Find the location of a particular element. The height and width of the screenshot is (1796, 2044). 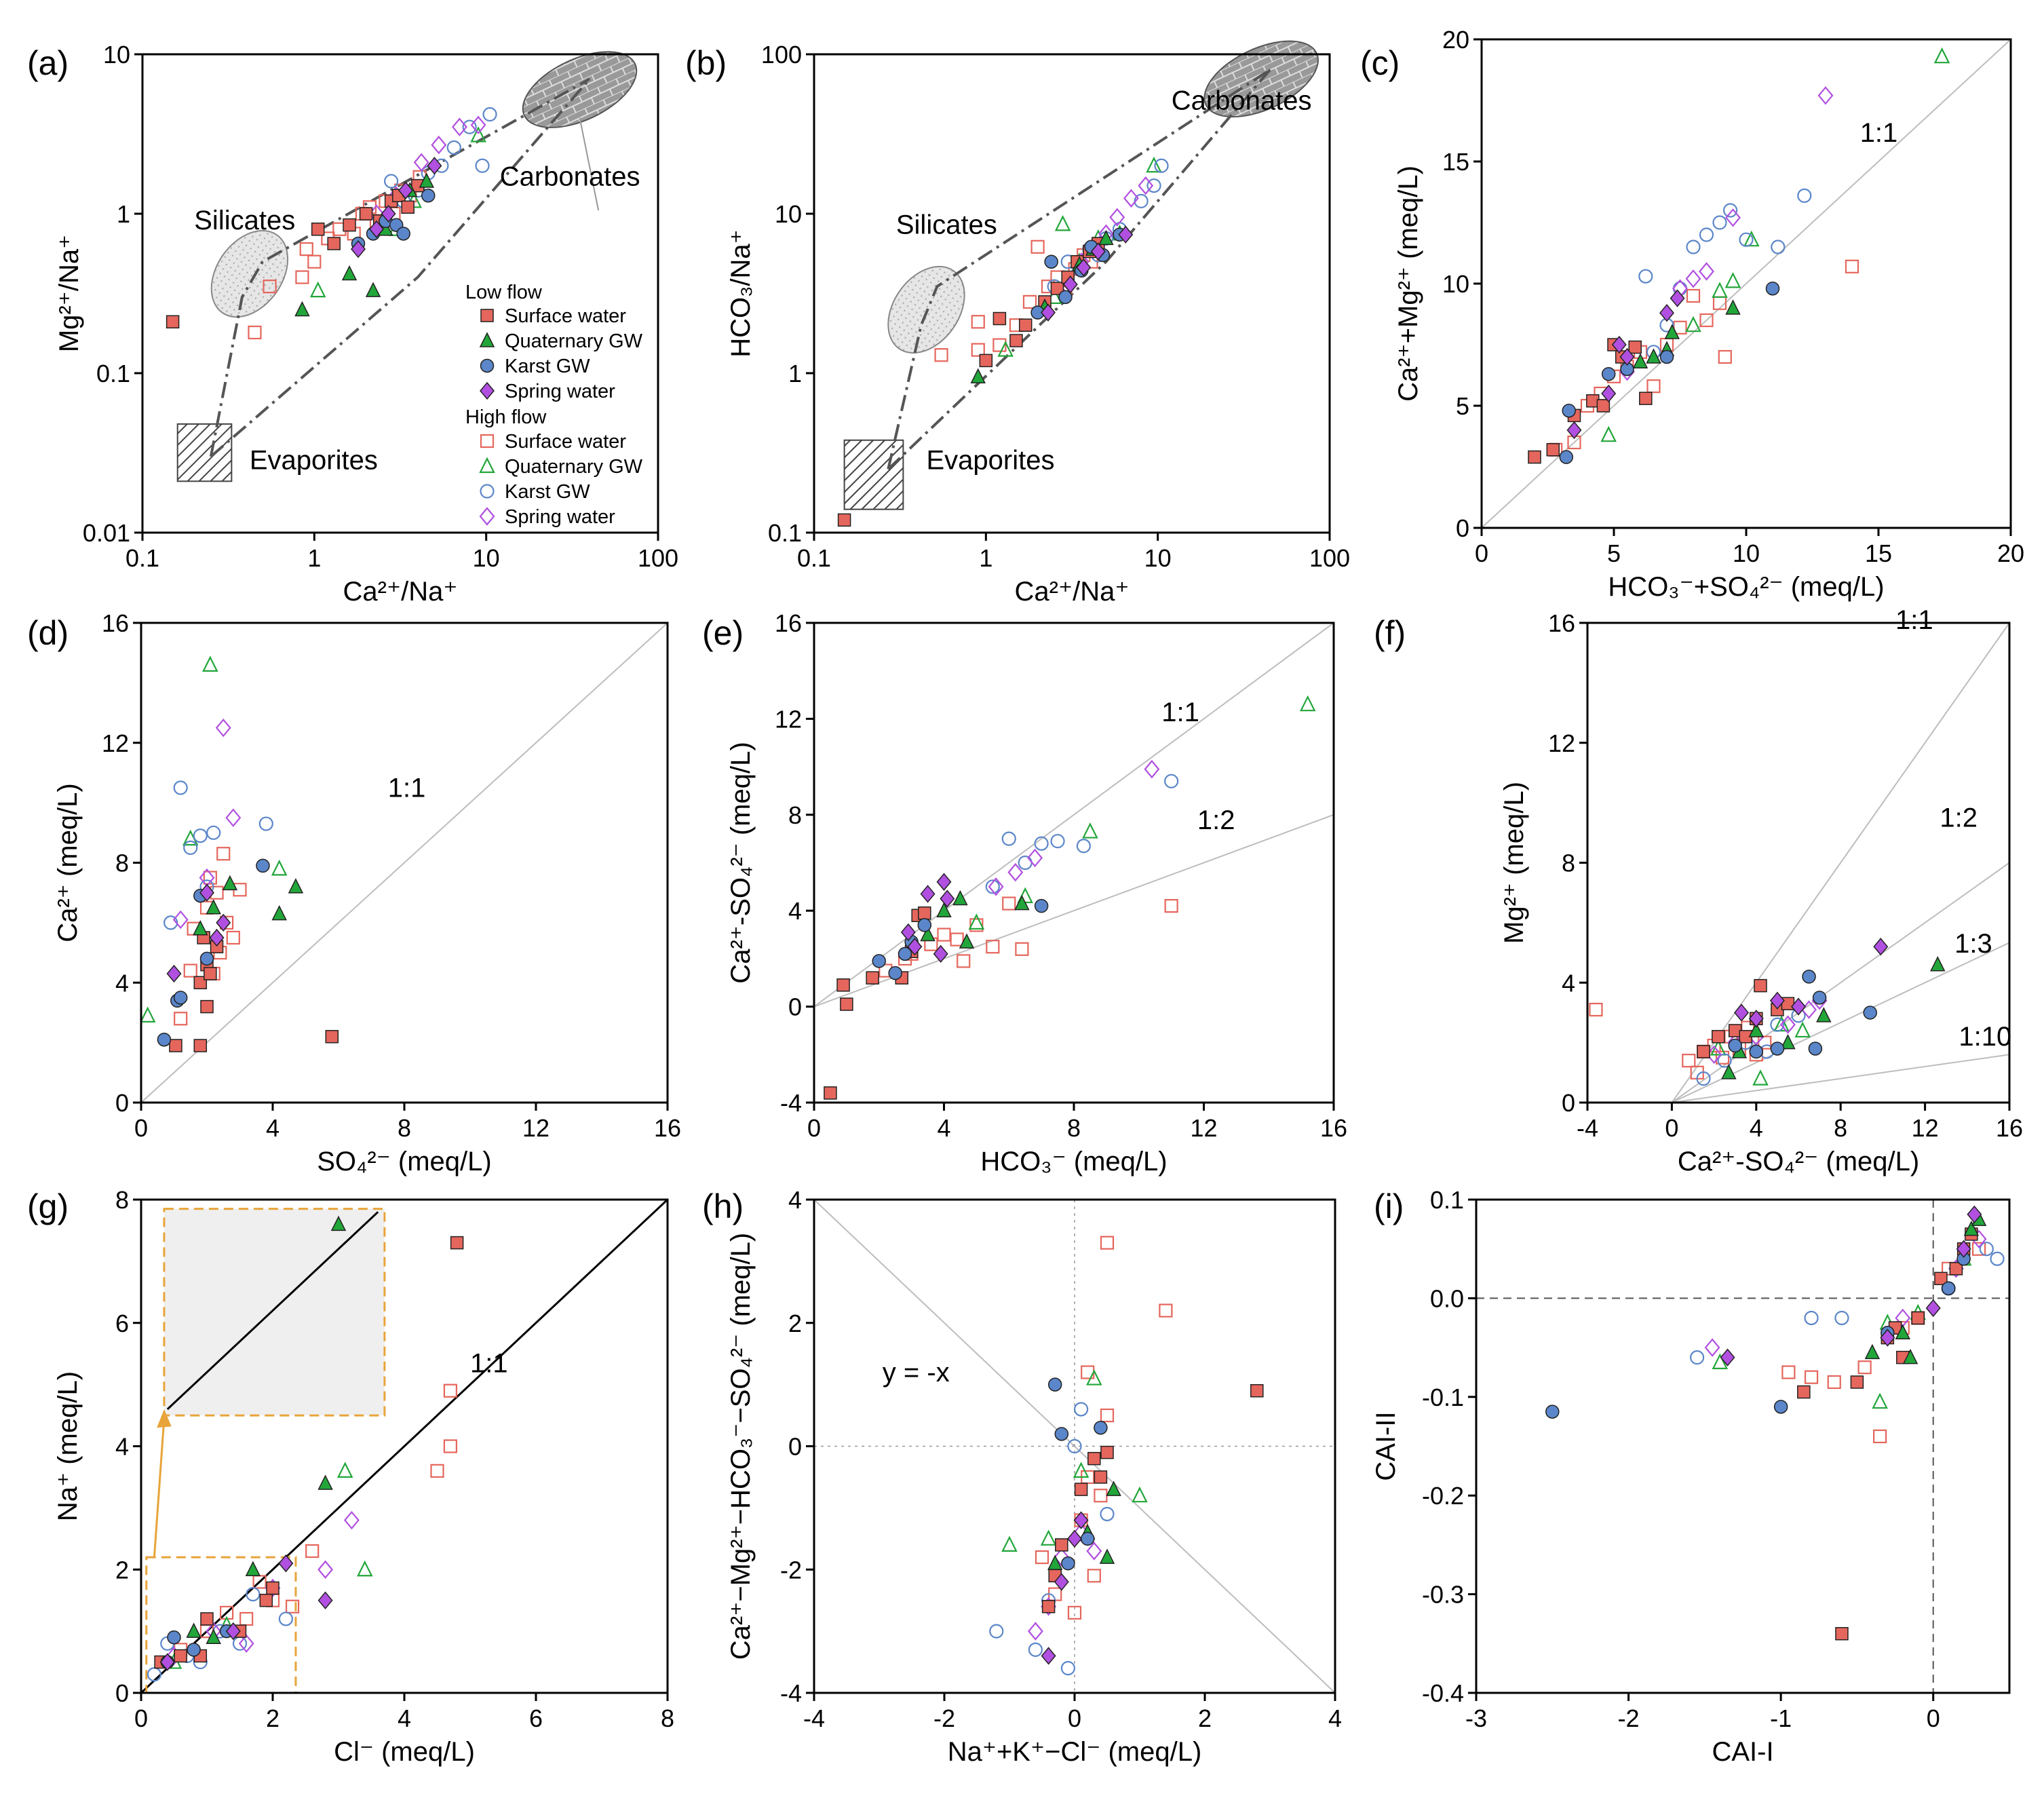

plot-frame is located at coordinates (1072, 293).